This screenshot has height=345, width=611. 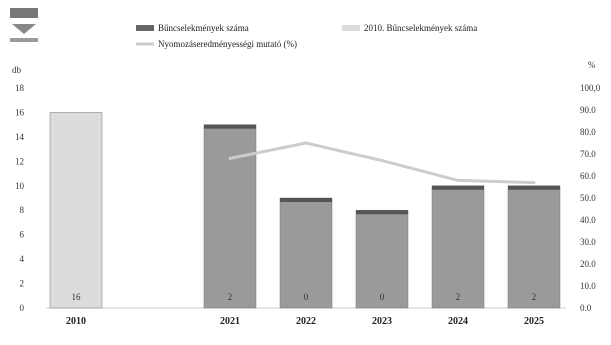 What do you see at coordinates (227, 44) in the screenshot?
I see `legend-label-rate: Nyomozáseredményességi mutató (%)` at bounding box center [227, 44].